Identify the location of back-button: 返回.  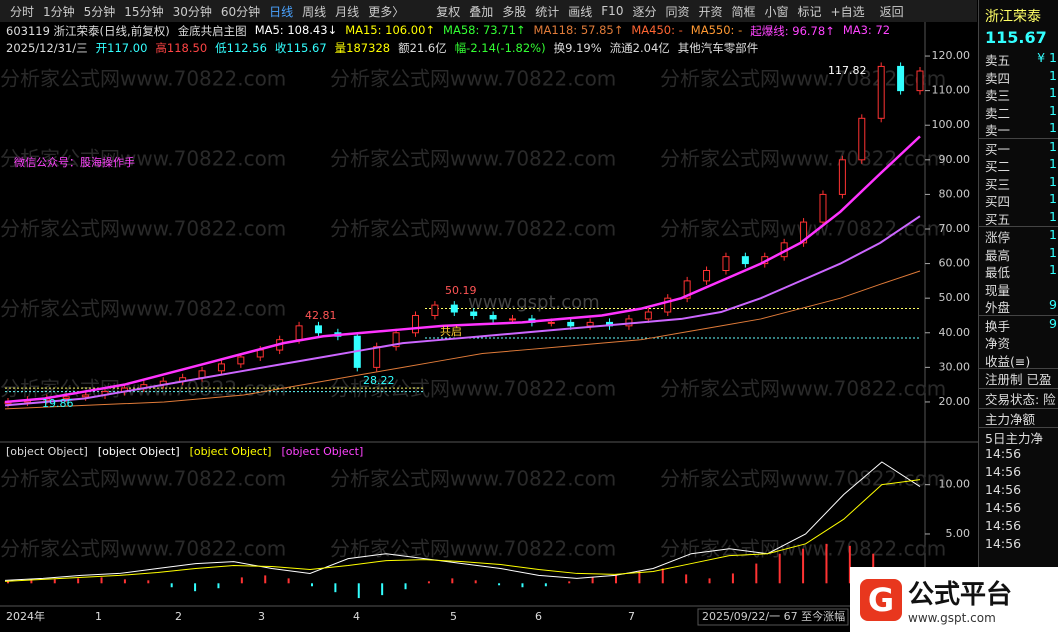
(891, 11).